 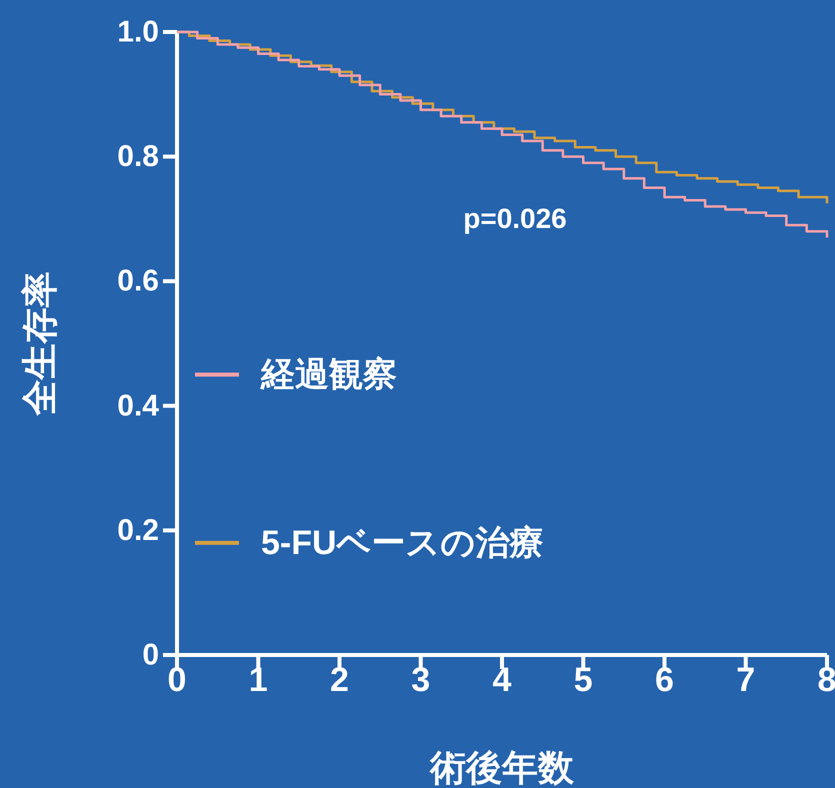 I want to click on y-tick-label: 0.2, so click(x=138, y=530).